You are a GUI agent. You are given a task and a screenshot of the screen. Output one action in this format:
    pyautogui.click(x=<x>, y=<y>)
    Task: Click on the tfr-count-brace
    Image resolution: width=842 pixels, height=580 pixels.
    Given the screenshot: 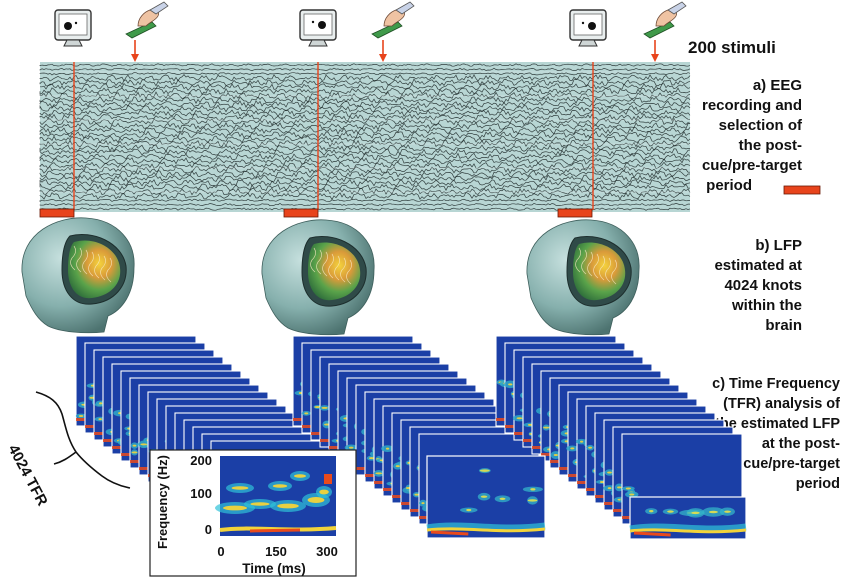 What is the action you would take?
    pyautogui.click(x=83, y=440)
    